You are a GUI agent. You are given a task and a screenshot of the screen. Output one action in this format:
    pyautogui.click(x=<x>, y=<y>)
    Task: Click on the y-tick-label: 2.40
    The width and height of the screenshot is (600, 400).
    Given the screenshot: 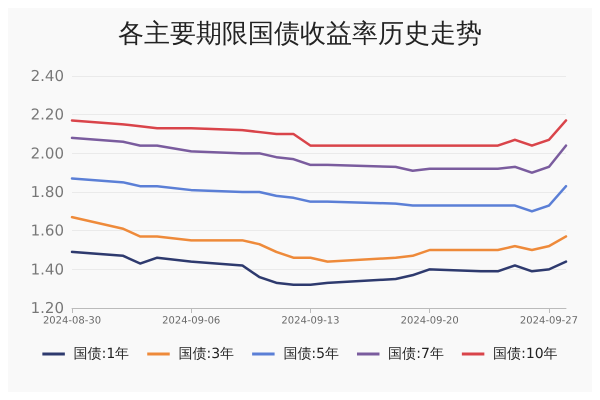 What is the action you would take?
    pyautogui.click(x=47, y=76)
    